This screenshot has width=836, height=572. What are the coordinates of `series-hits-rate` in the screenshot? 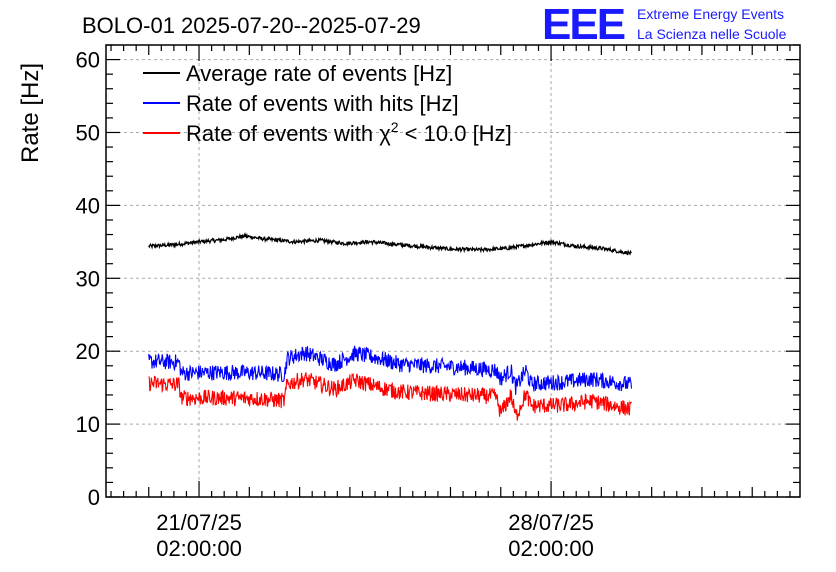 It's located at (390, 370).